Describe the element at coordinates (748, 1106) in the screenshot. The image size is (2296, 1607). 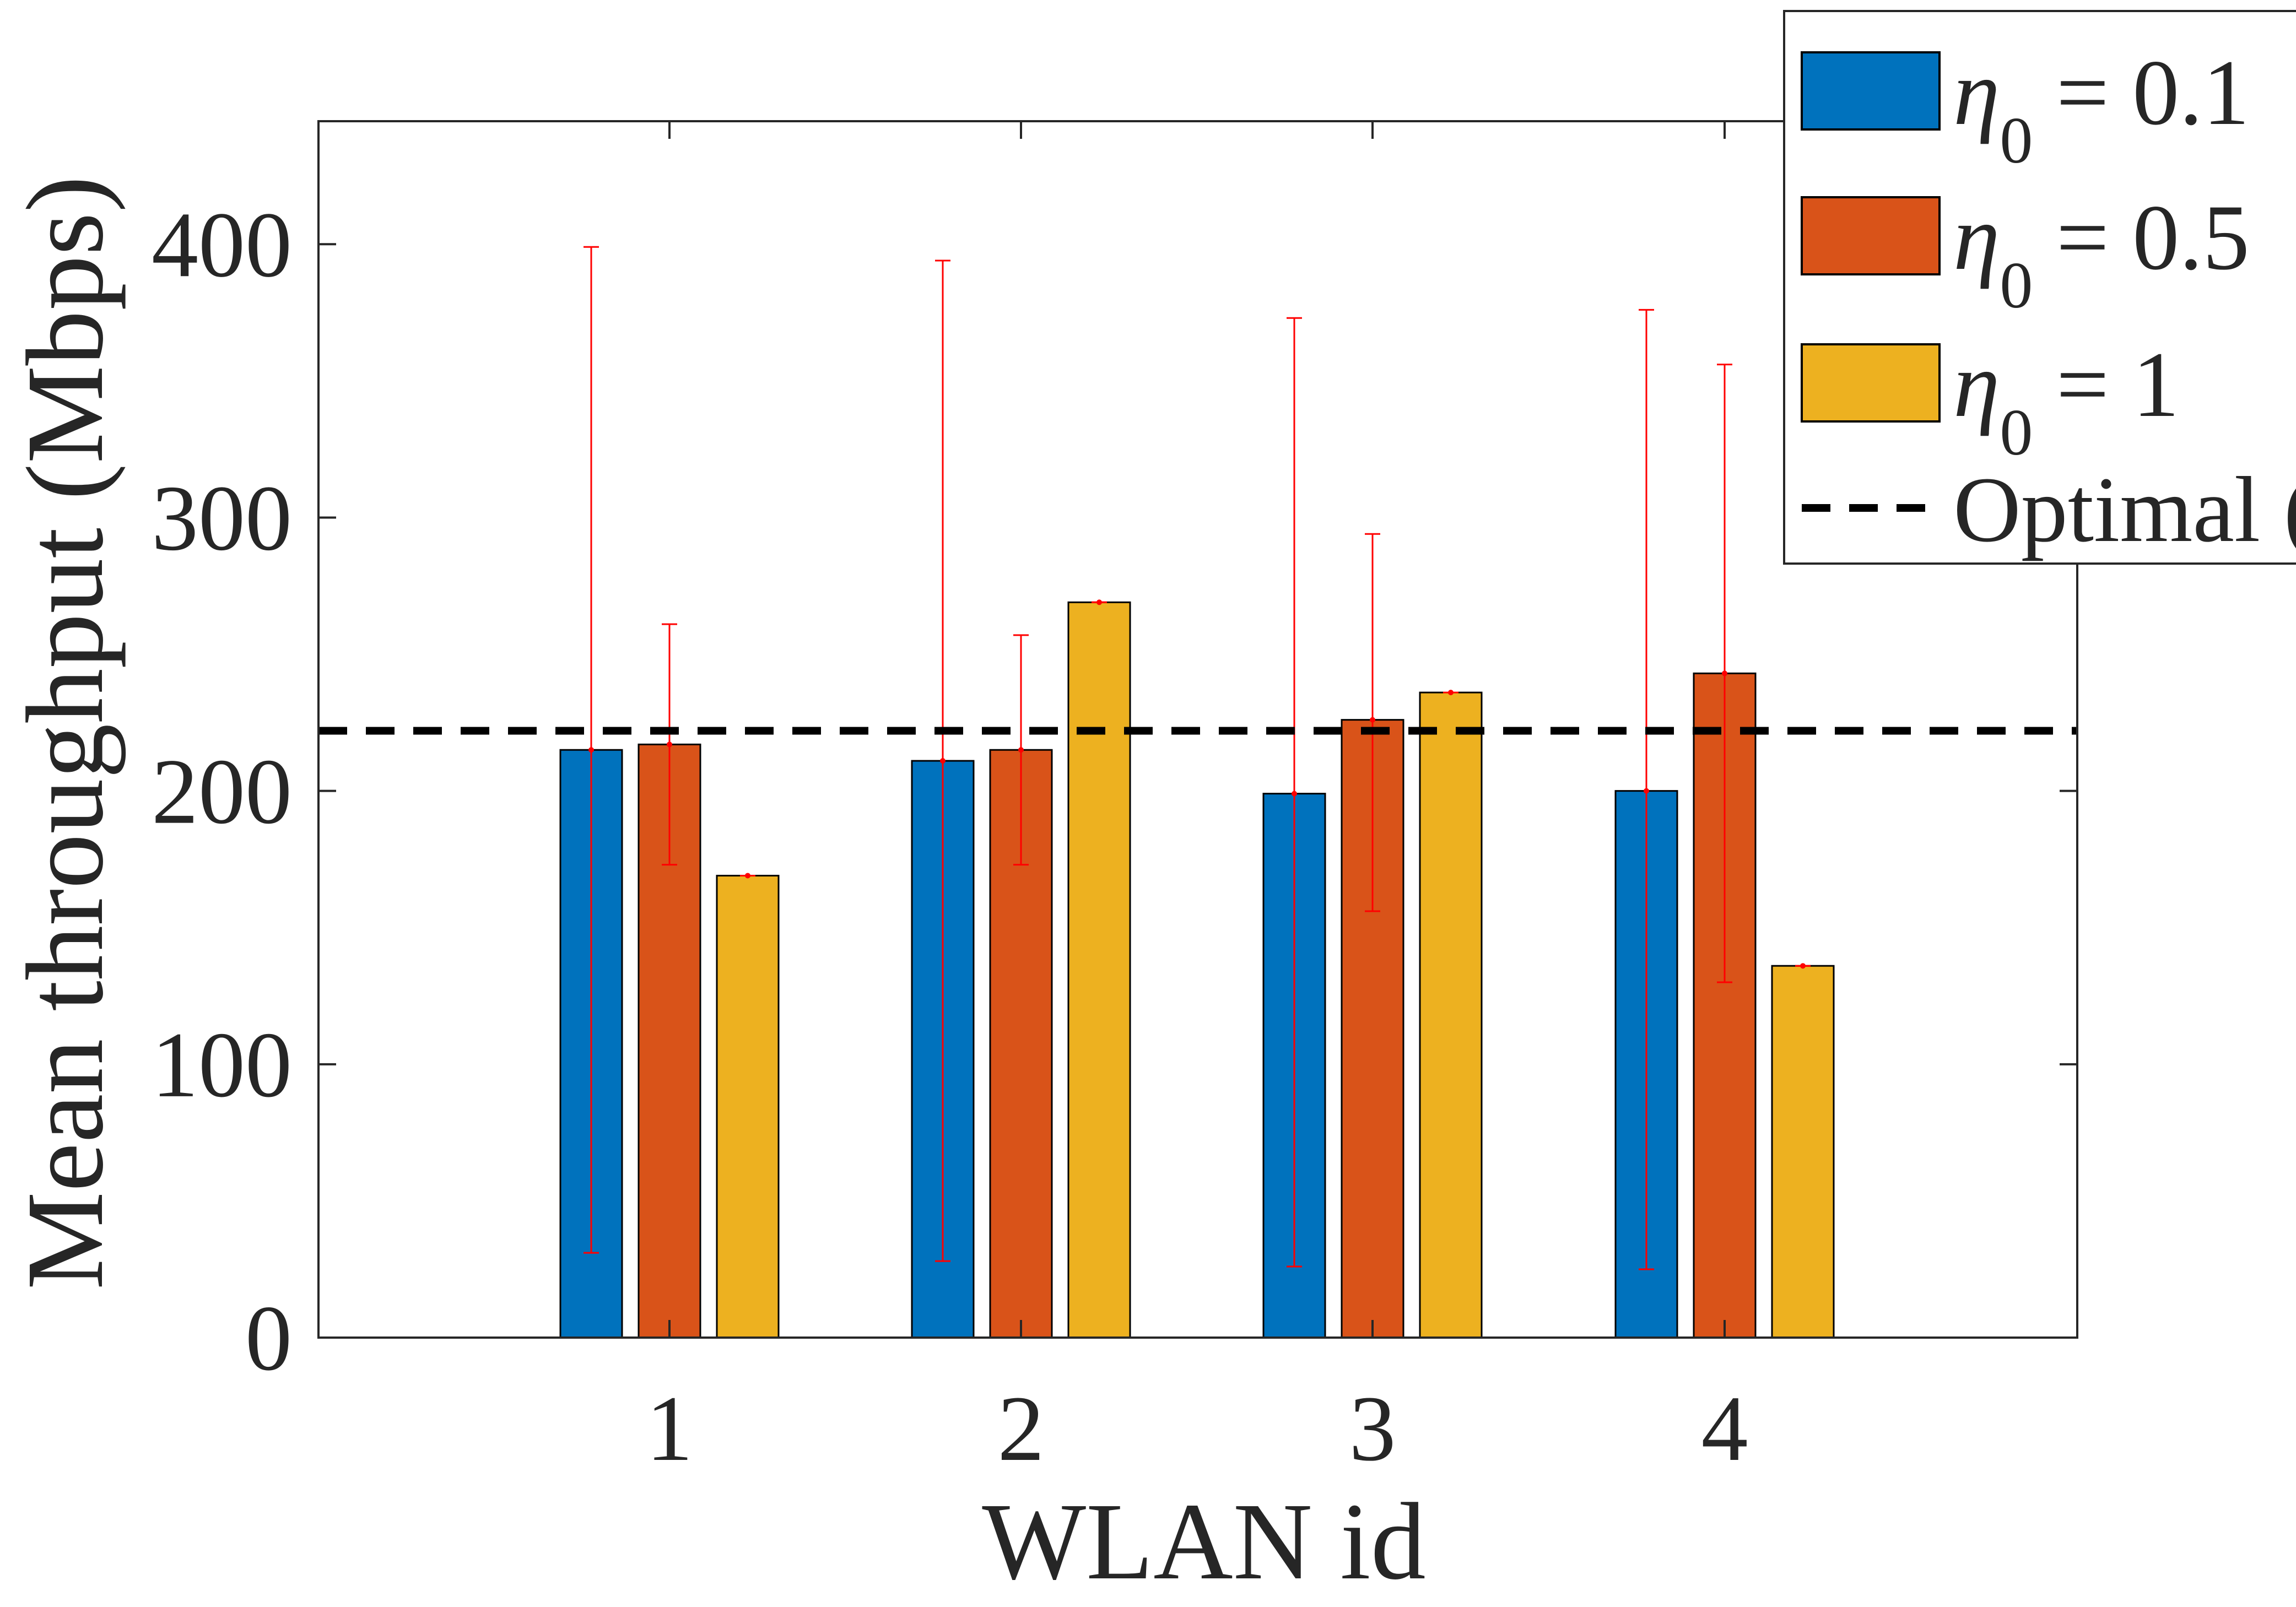
I see `bar-series3-cat1` at that location.